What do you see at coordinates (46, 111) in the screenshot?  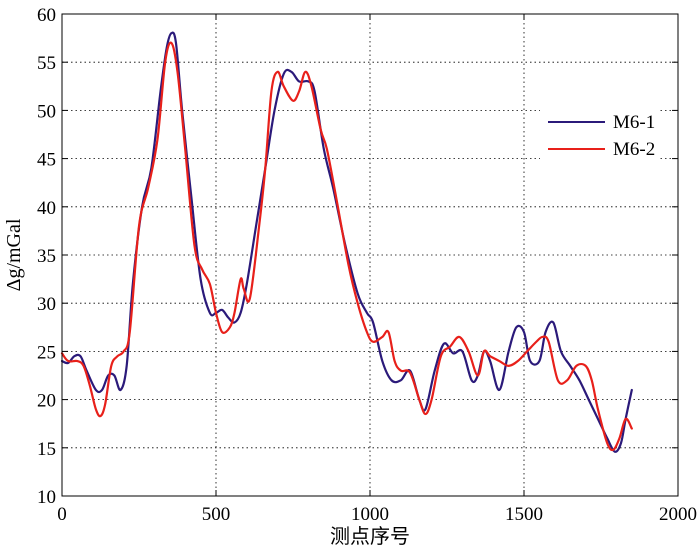 I see `y-tick-label: 50` at bounding box center [46, 111].